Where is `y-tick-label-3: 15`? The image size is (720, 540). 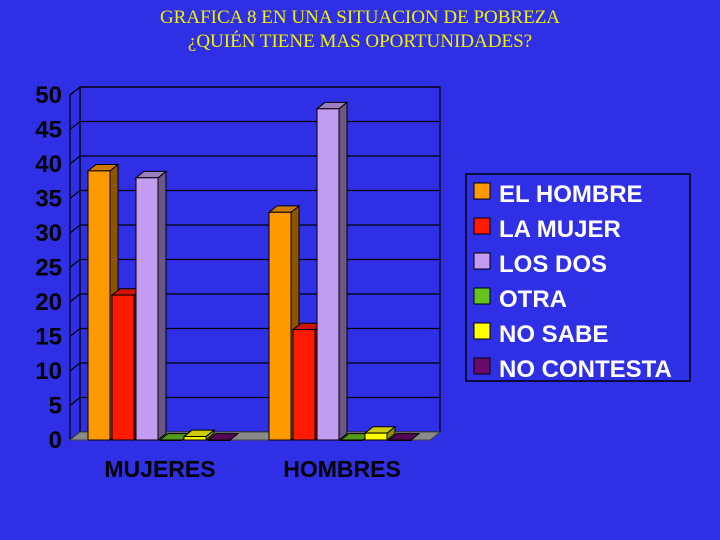
y-tick-label-3: 15 is located at coordinates (48, 337).